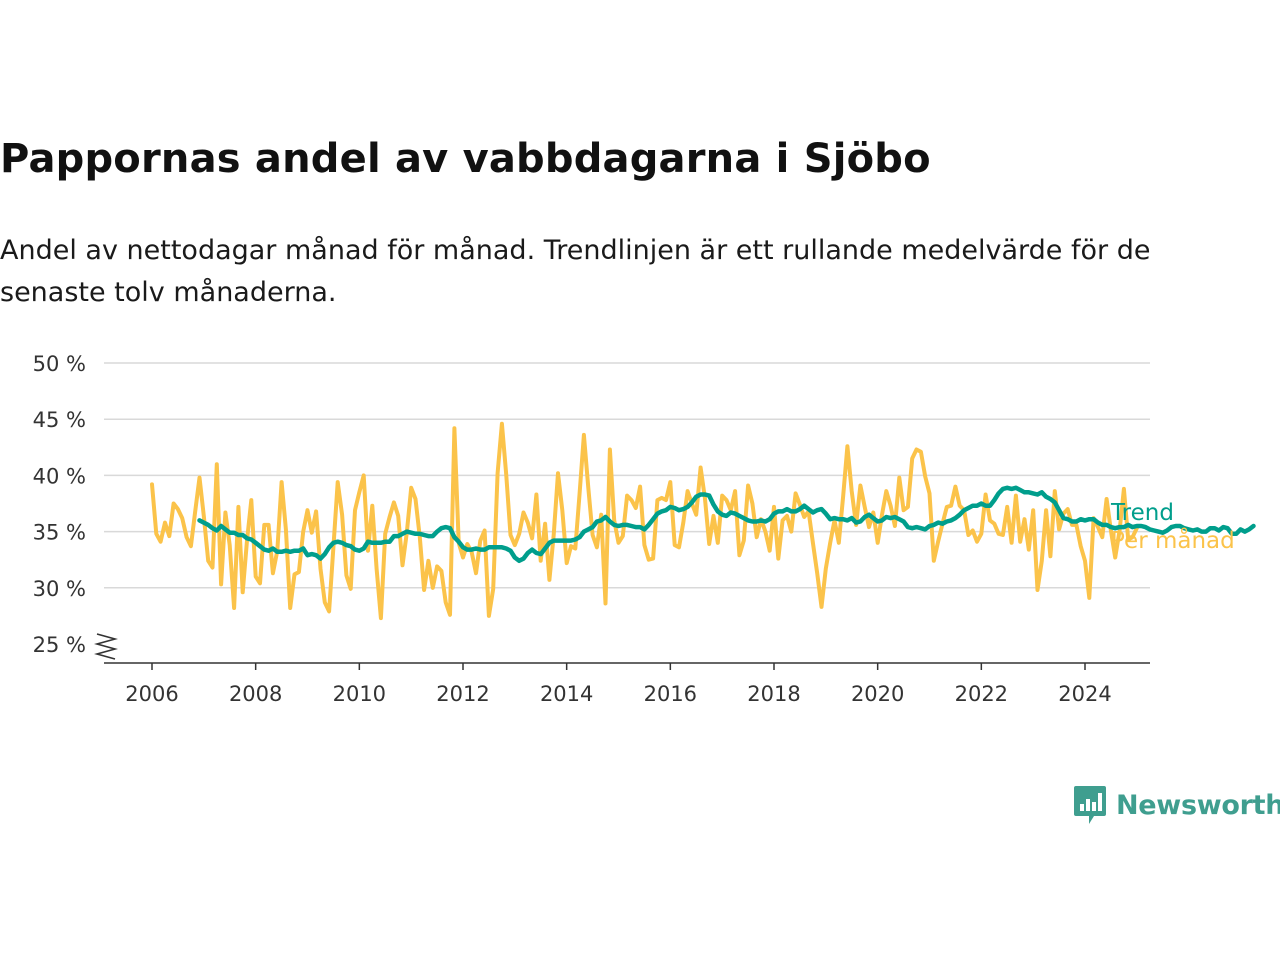 The width and height of the screenshot is (1280, 960). What do you see at coordinates (151, 694) in the screenshot?
I see `x-tick-label: 2006` at bounding box center [151, 694].